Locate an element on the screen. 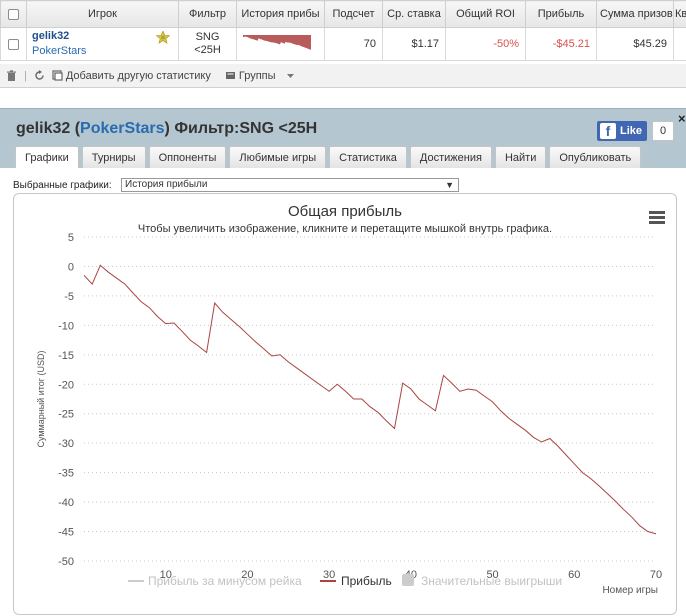 The image size is (686, 616). add-window-icon is located at coordinates (57, 75).